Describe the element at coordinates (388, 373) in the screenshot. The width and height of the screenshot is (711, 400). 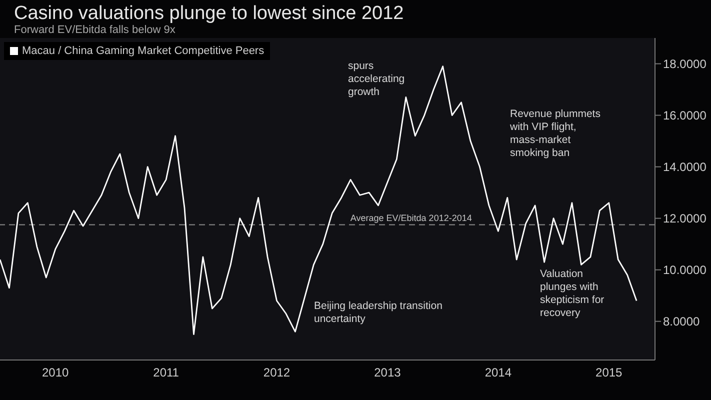
I see `x-tick-label: 2013` at that location.